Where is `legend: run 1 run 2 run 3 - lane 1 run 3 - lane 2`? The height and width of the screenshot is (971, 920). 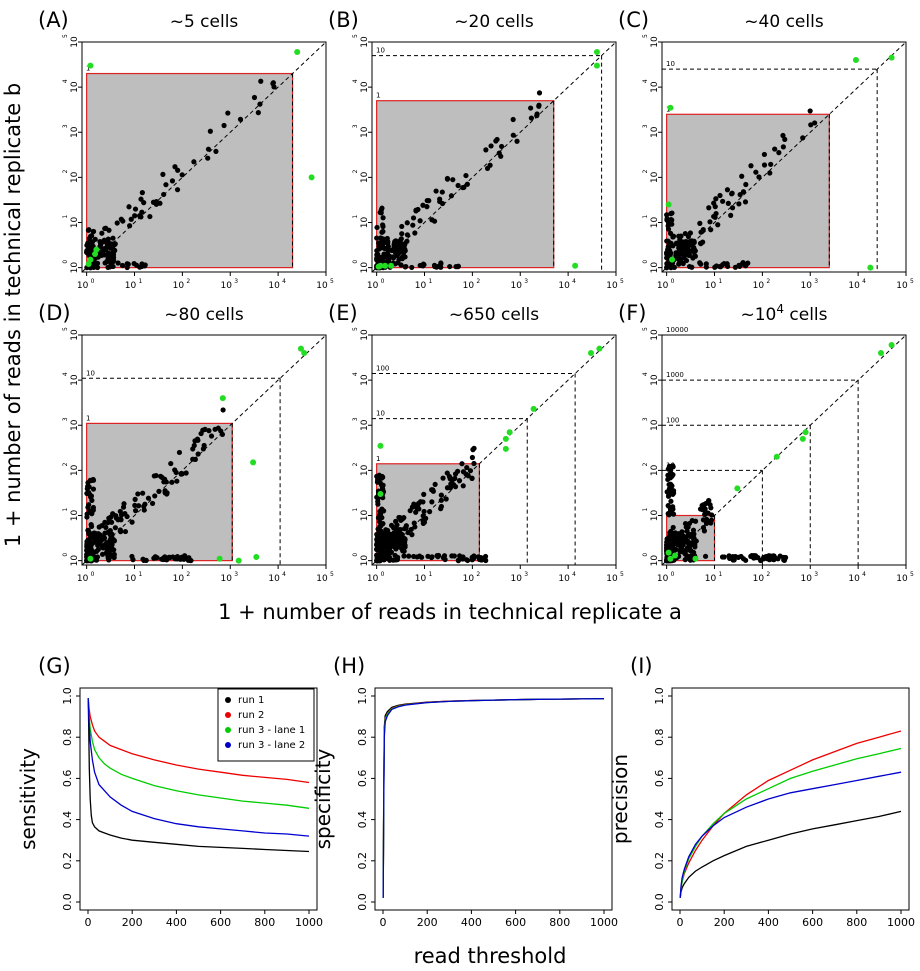
legend: run 1 run 2 run 3 - lane 1 run 3 - lane 2 is located at coordinates (266, 725).